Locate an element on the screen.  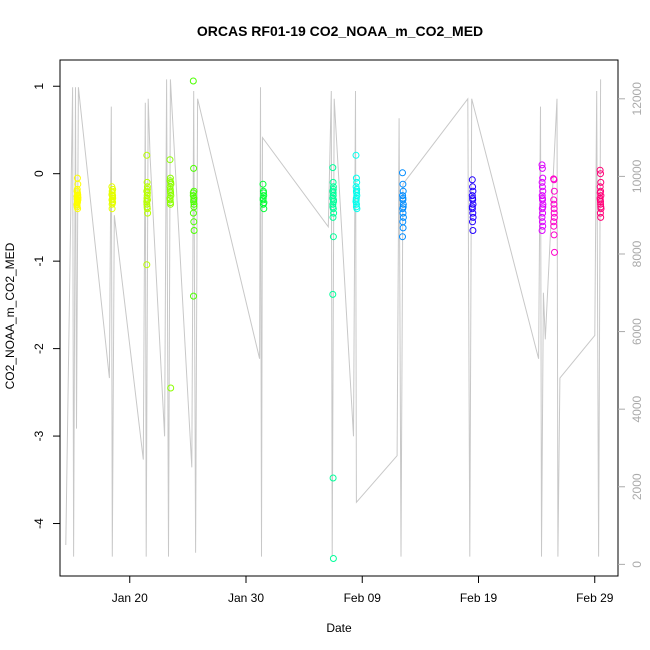
x-tick-label: Feb 09 is located at coordinates (363, 598).